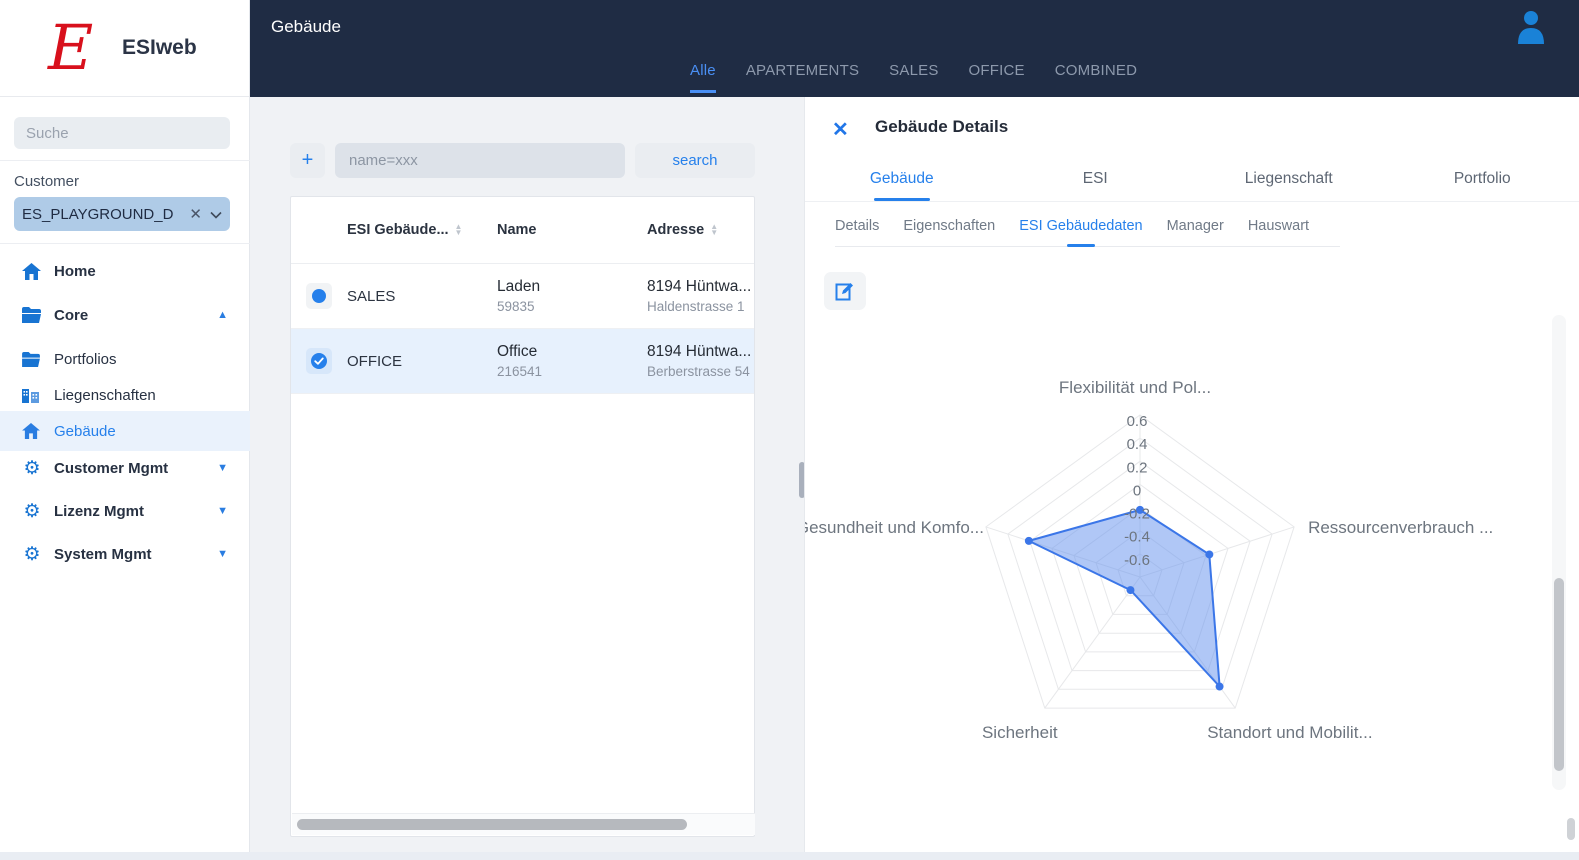 The image size is (1579, 860). I want to click on details-tabs: Gebäude ESI Liegenschaft Portfolio, so click(1192, 180).